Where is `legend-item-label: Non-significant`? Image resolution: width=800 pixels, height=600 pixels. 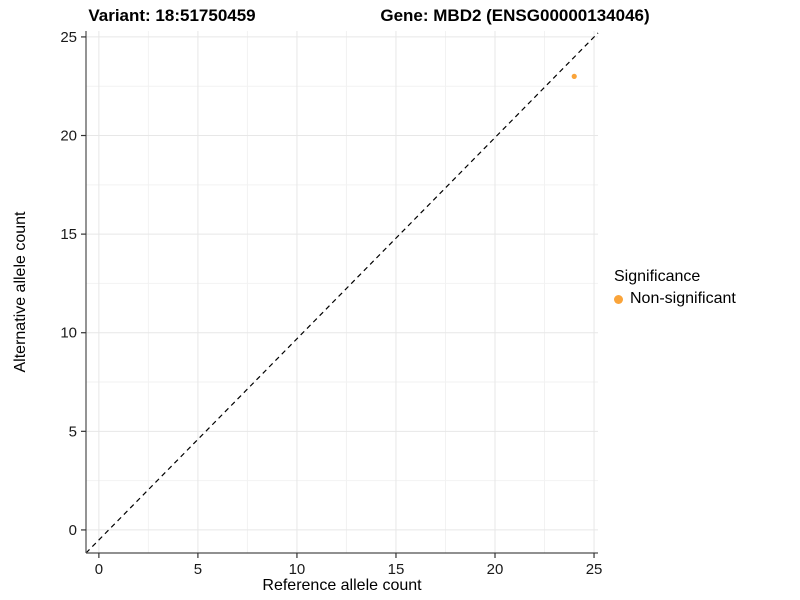 legend-item-label: Non-significant is located at coordinates (683, 298).